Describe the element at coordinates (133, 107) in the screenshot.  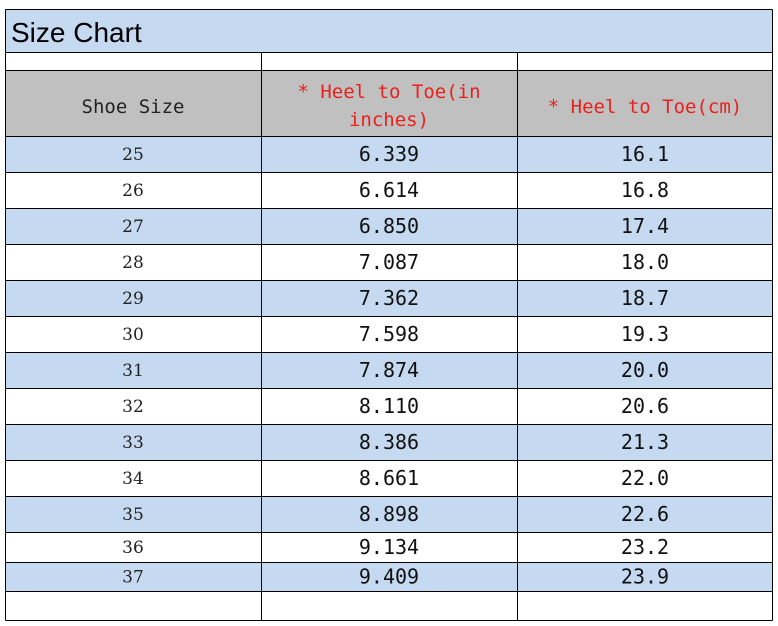
I see `header-shoe-size: Shoe Size` at that location.